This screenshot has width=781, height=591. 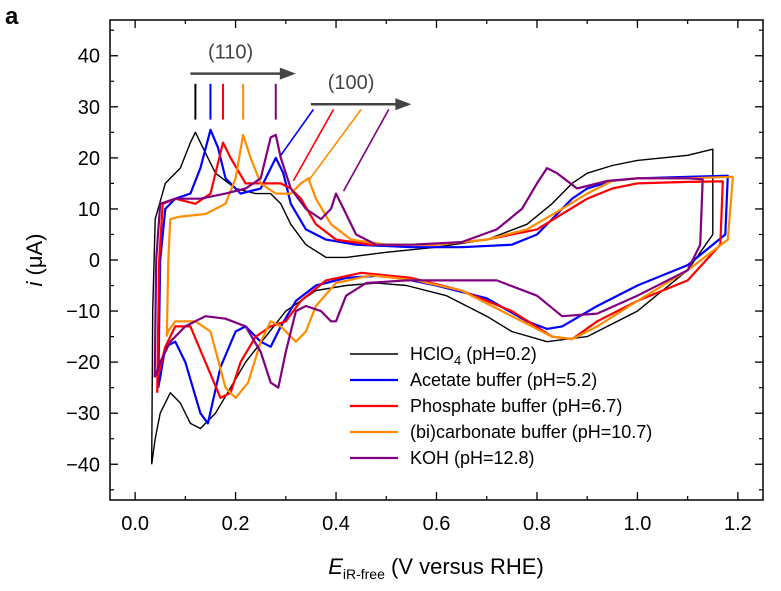 What do you see at coordinates (473, 356) in the screenshot?
I see `legend-label: HClO4 (pH=0.2)` at bounding box center [473, 356].